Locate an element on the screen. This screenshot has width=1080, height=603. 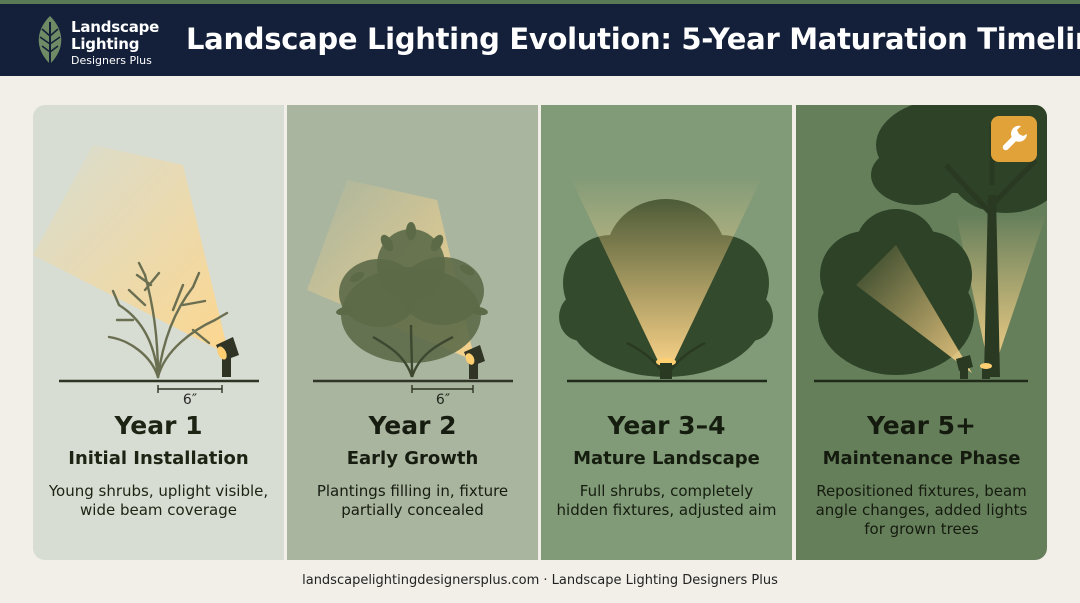
phase-label: Maintenance Phase is located at coordinates (921, 458).